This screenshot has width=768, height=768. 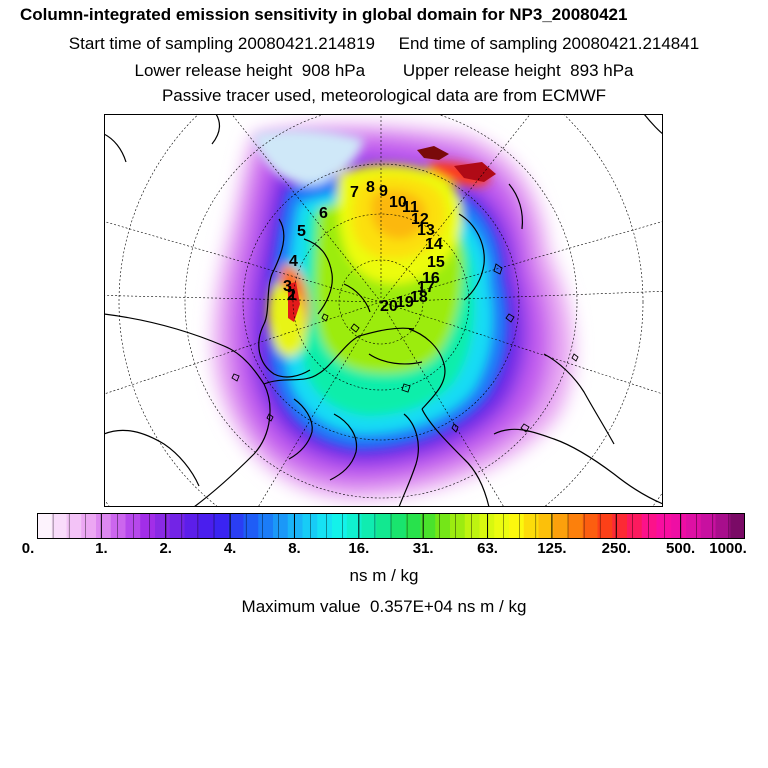 I want to click on trajectory-label-9: 9, so click(x=383, y=191).